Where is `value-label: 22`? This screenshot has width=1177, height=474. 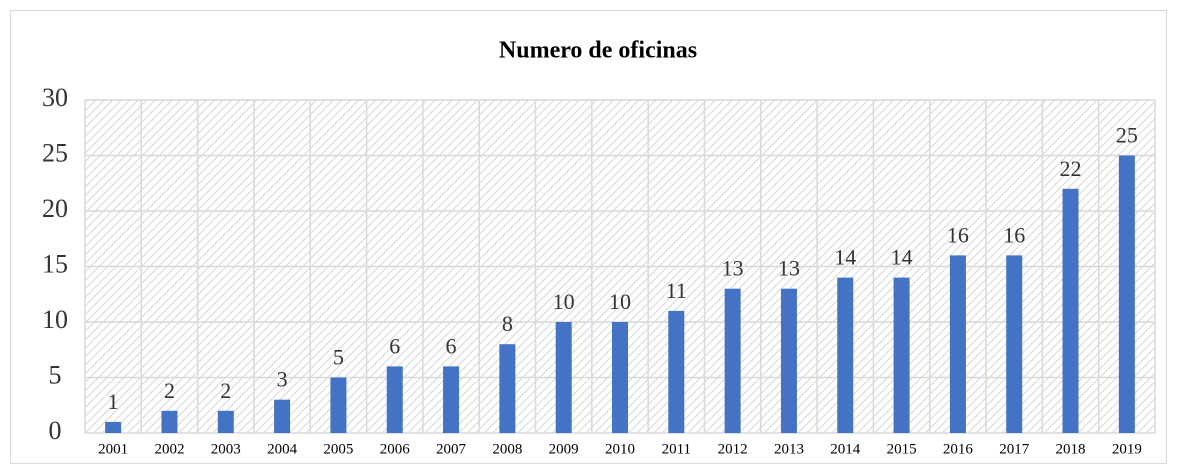
value-label: 22 is located at coordinates (1071, 168).